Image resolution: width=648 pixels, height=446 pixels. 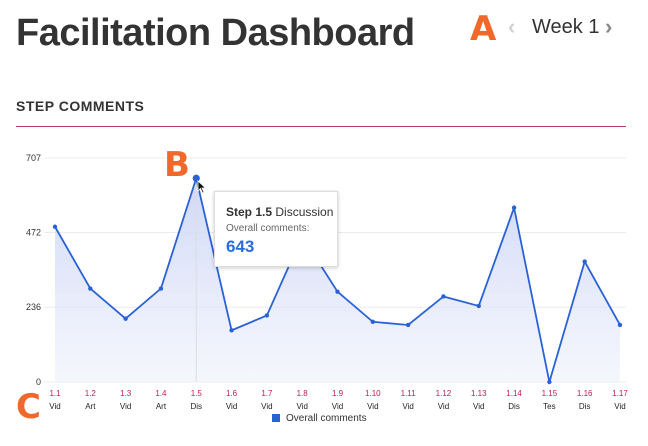 I want to click on x-tick-step: 1.16, so click(x=585, y=393).